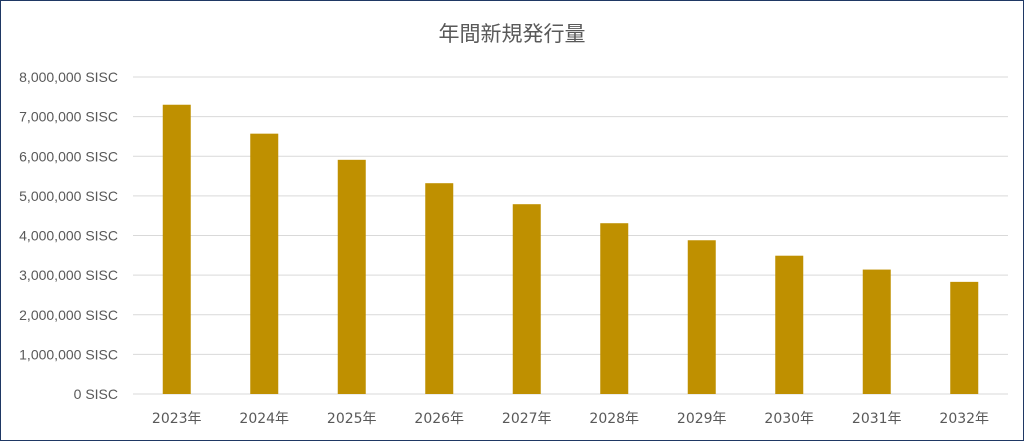  Describe the element at coordinates (877, 419) in the screenshot. I see `x-tick-label: 2031年` at that location.